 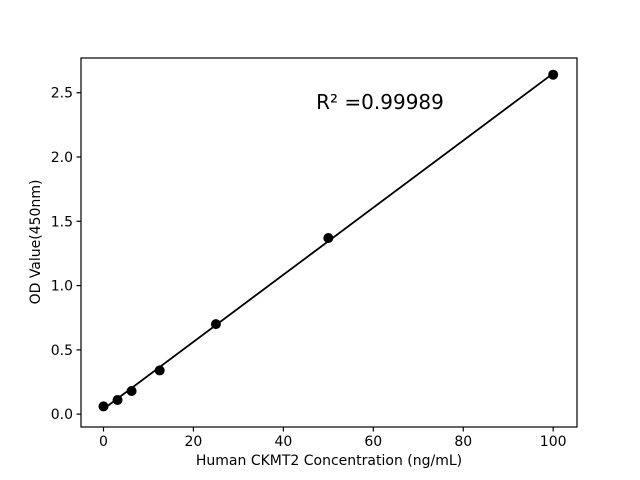 I want to click on r-squared-annotation: R² =0.99989, so click(x=380, y=102).